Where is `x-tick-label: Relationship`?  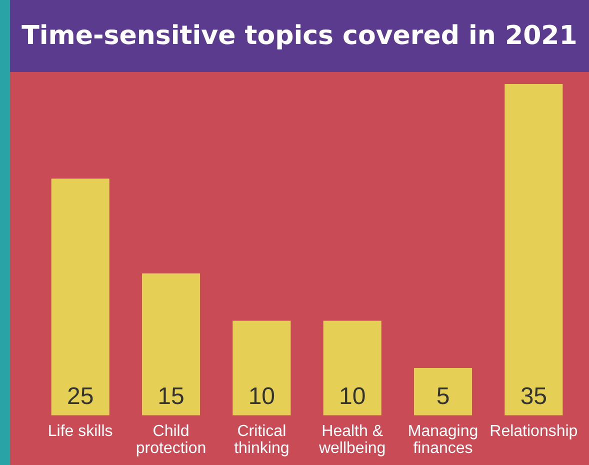
x-tick-label: Relationship is located at coordinates (534, 431).